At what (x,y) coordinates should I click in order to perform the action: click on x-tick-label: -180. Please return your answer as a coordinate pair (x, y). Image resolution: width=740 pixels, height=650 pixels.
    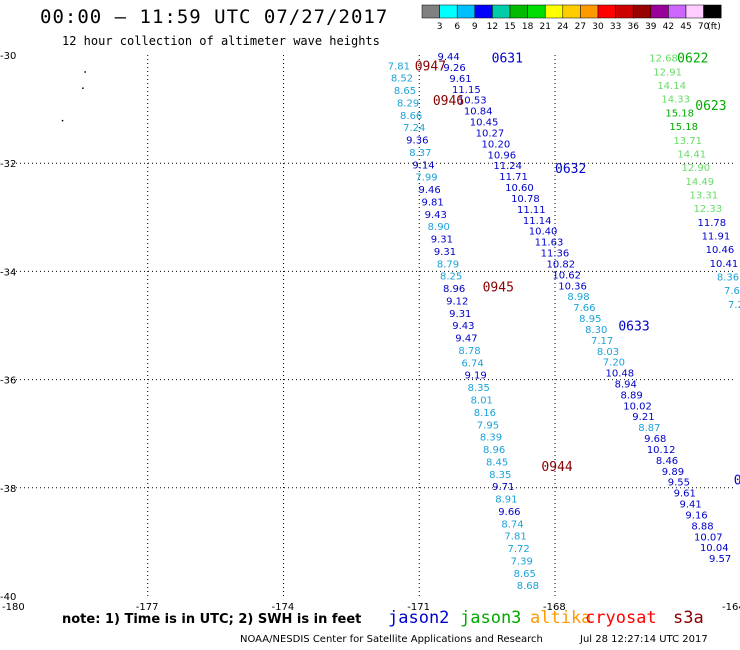
    Looking at the image, I should click on (13, 607).